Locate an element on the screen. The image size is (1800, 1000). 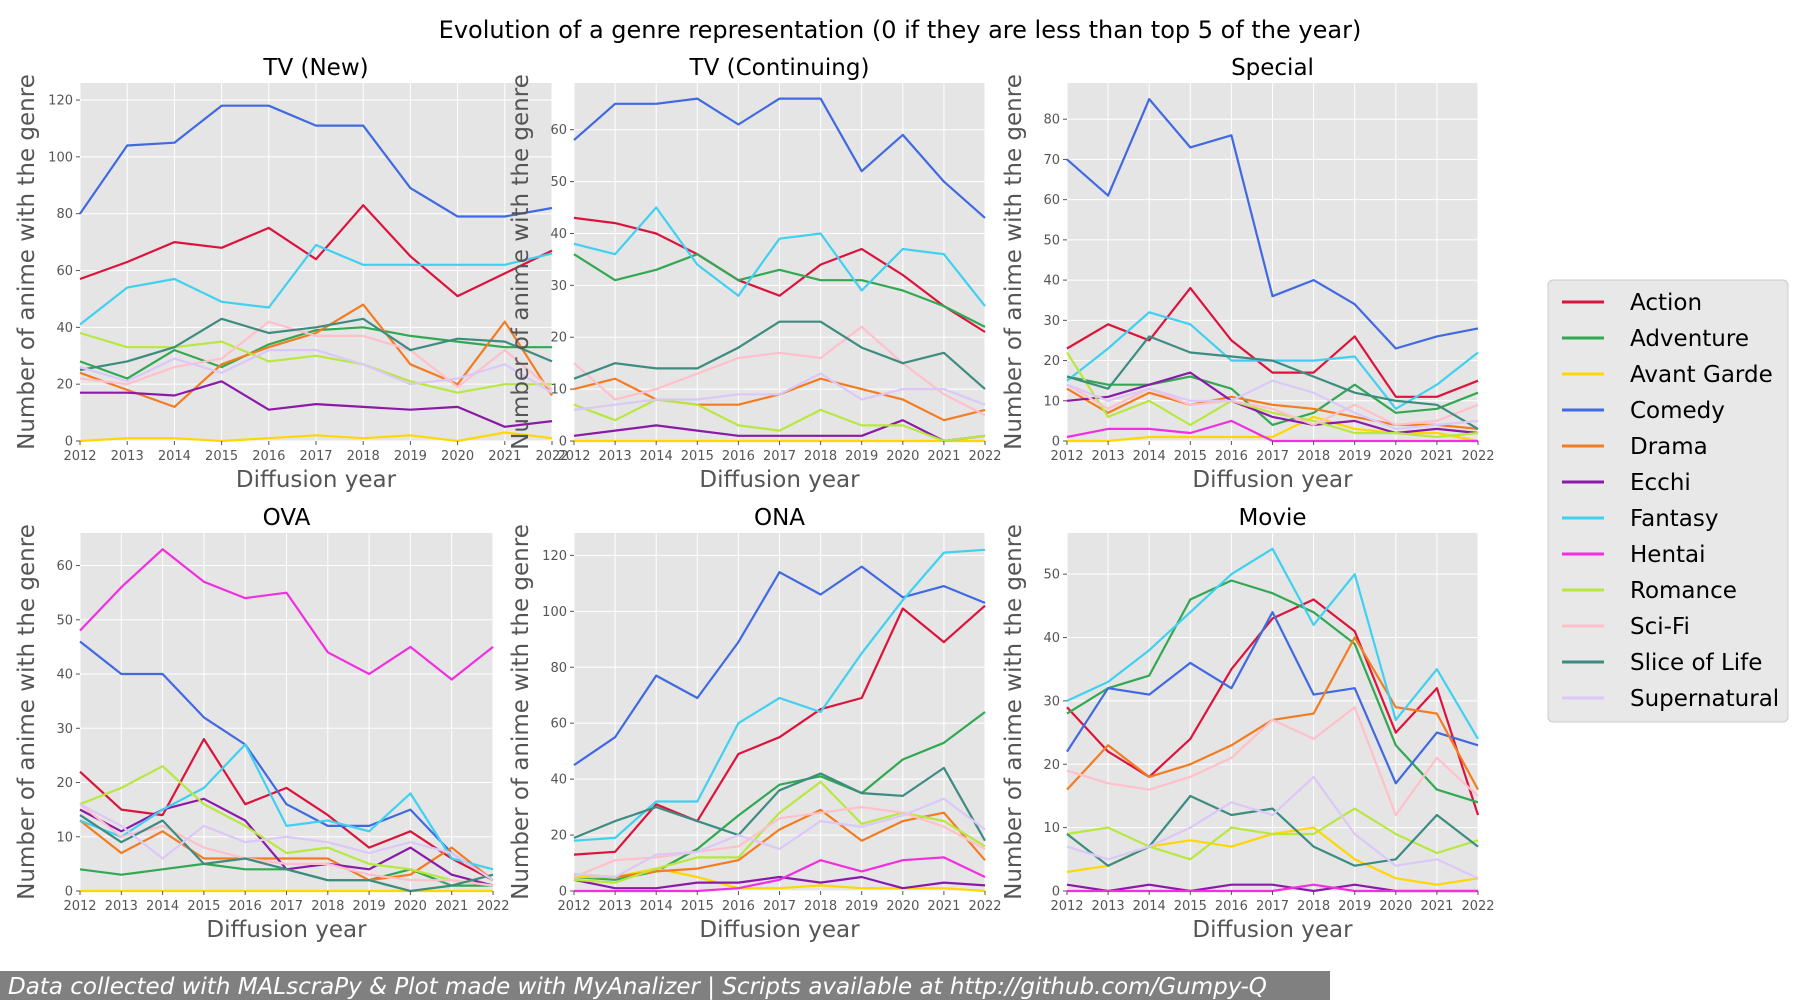
series-line-fantasy is located at coordinates (286, 807).